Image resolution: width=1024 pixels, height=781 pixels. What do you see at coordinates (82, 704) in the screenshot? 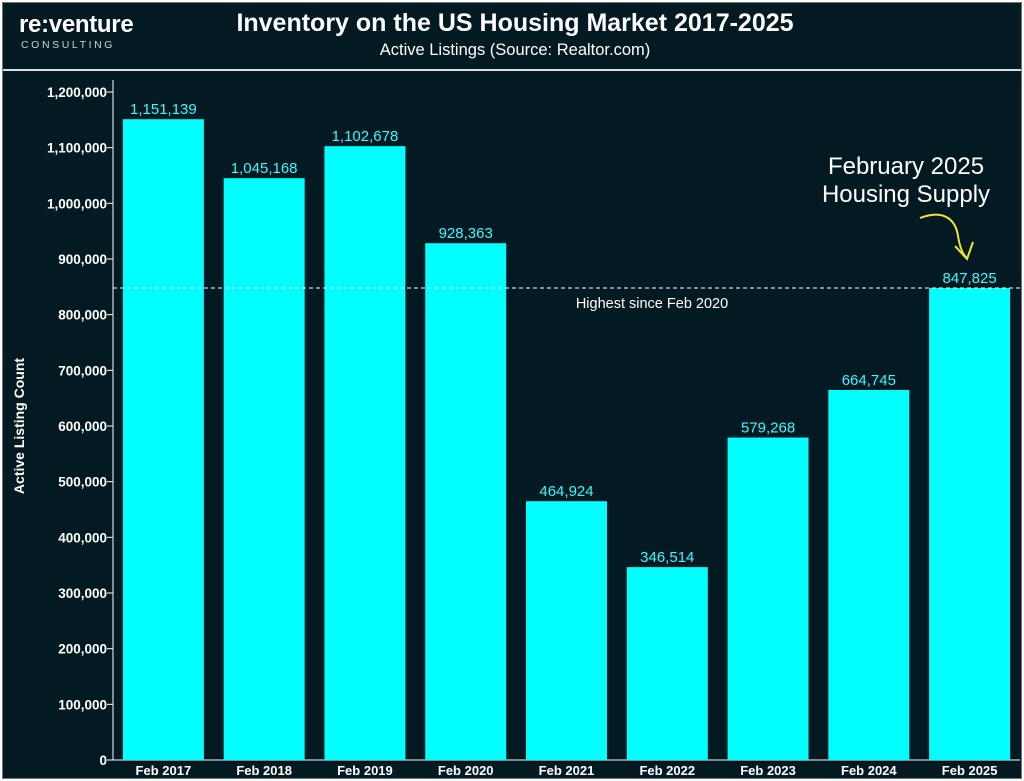
I see `y-tick-label: 100,000` at bounding box center [82, 704].